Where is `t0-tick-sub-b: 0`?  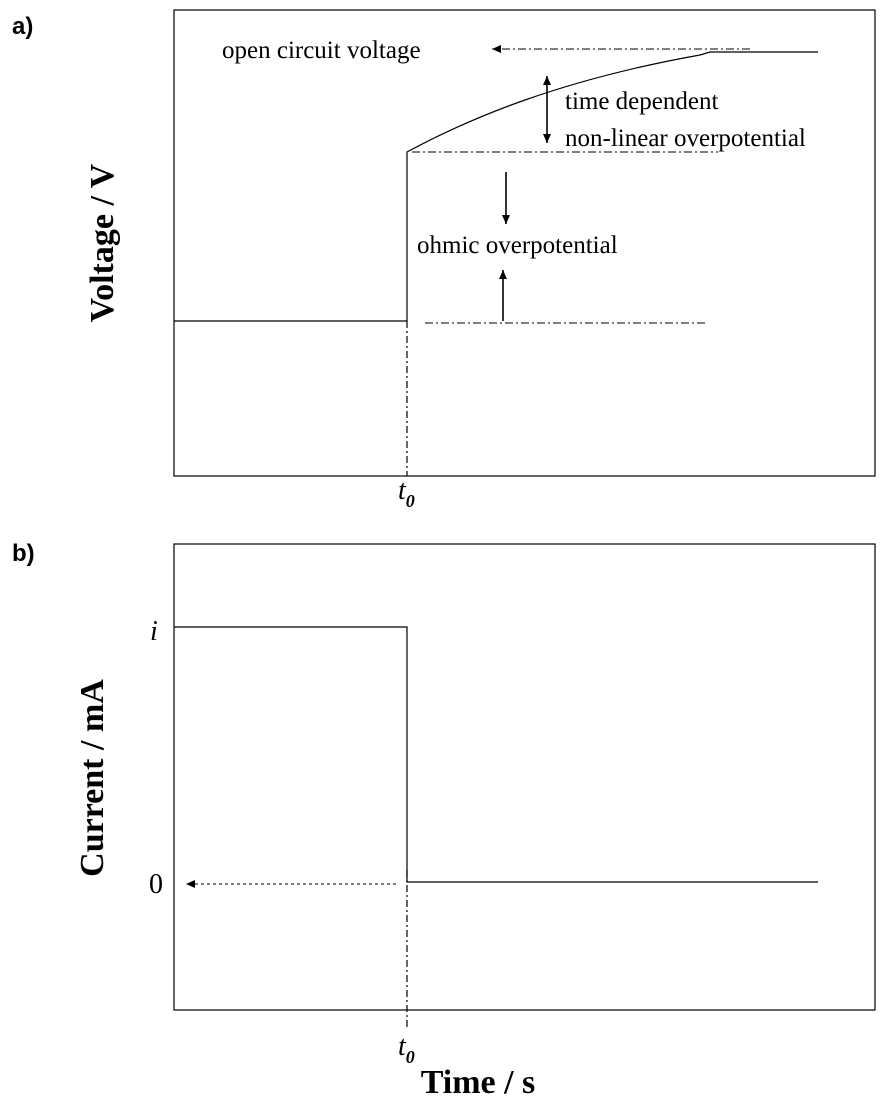 t0-tick-sub-b: 0 is located at coordinates (410, 1057).